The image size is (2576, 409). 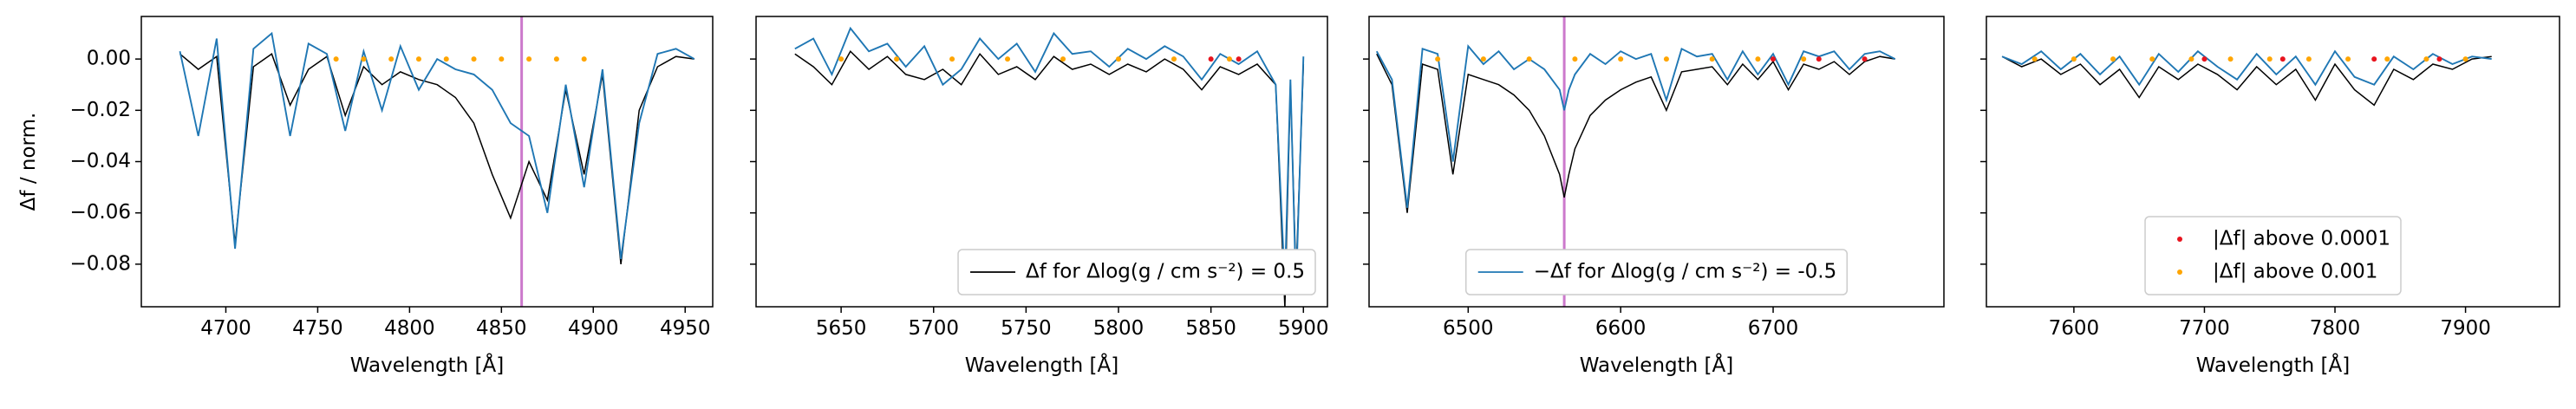 What do you see at coordinates (2336, 328) in the screenshot?
I see `x-tick-label: 7800` at bounding box center [2336, 328].